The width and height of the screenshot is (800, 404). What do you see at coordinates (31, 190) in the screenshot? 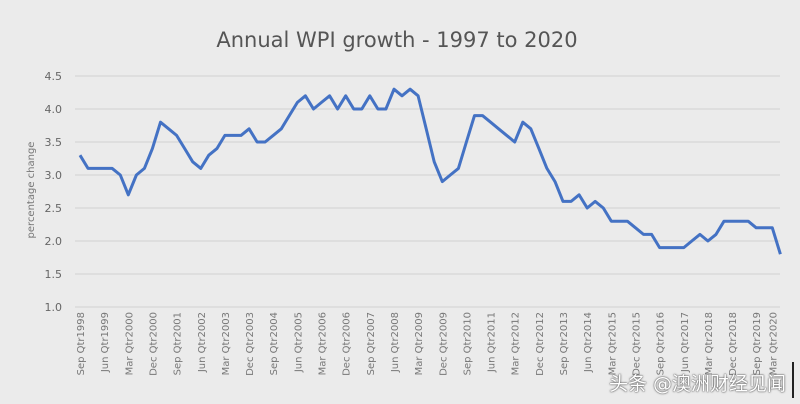
I see `y-axis-label: percentage change` at bounding box center [31, 190].